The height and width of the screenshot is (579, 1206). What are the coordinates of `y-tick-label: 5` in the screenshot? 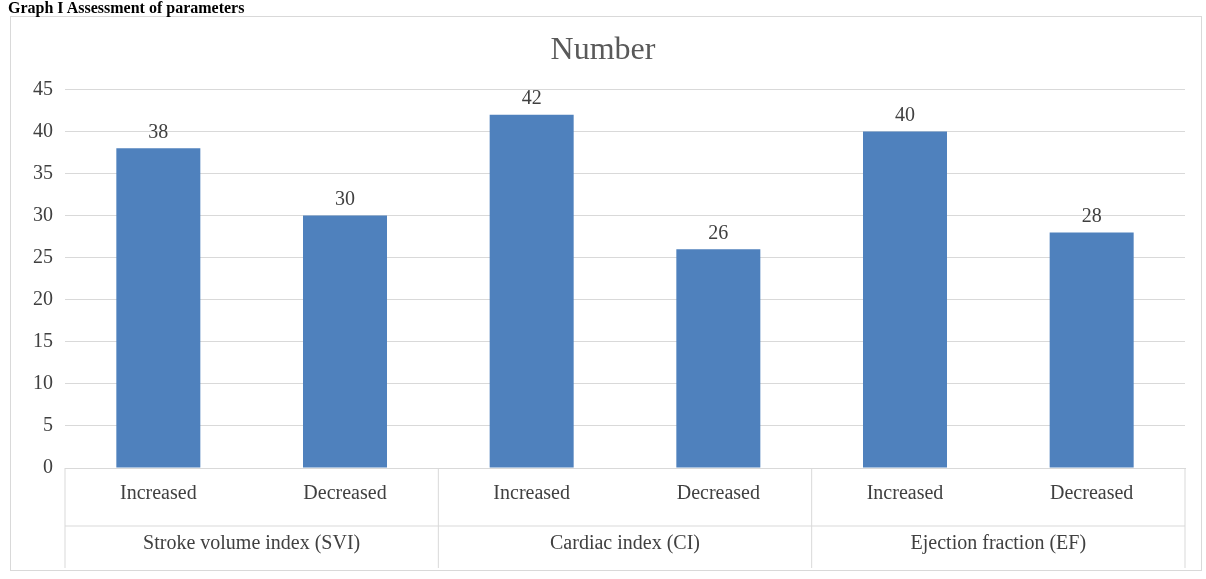 It's located at (48, 424).